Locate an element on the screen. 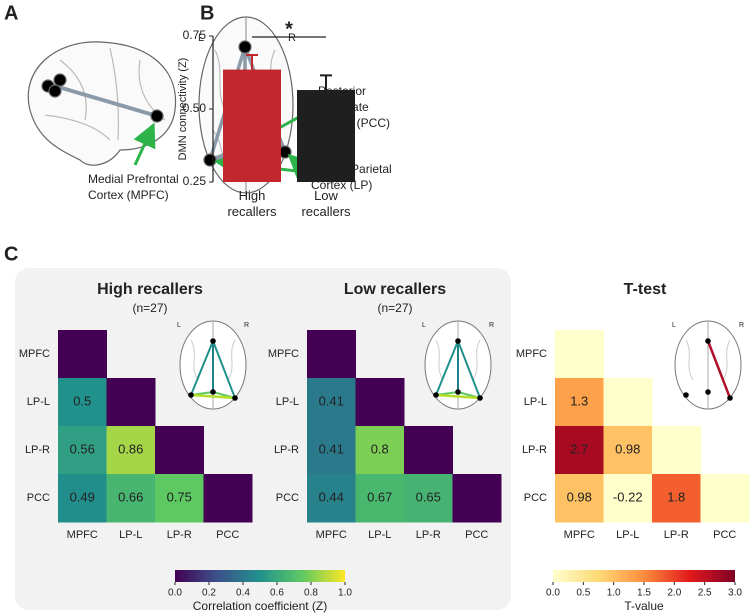 This screenshot has width=750, height=614. significance-label: * is located at coordinates (289, 29).